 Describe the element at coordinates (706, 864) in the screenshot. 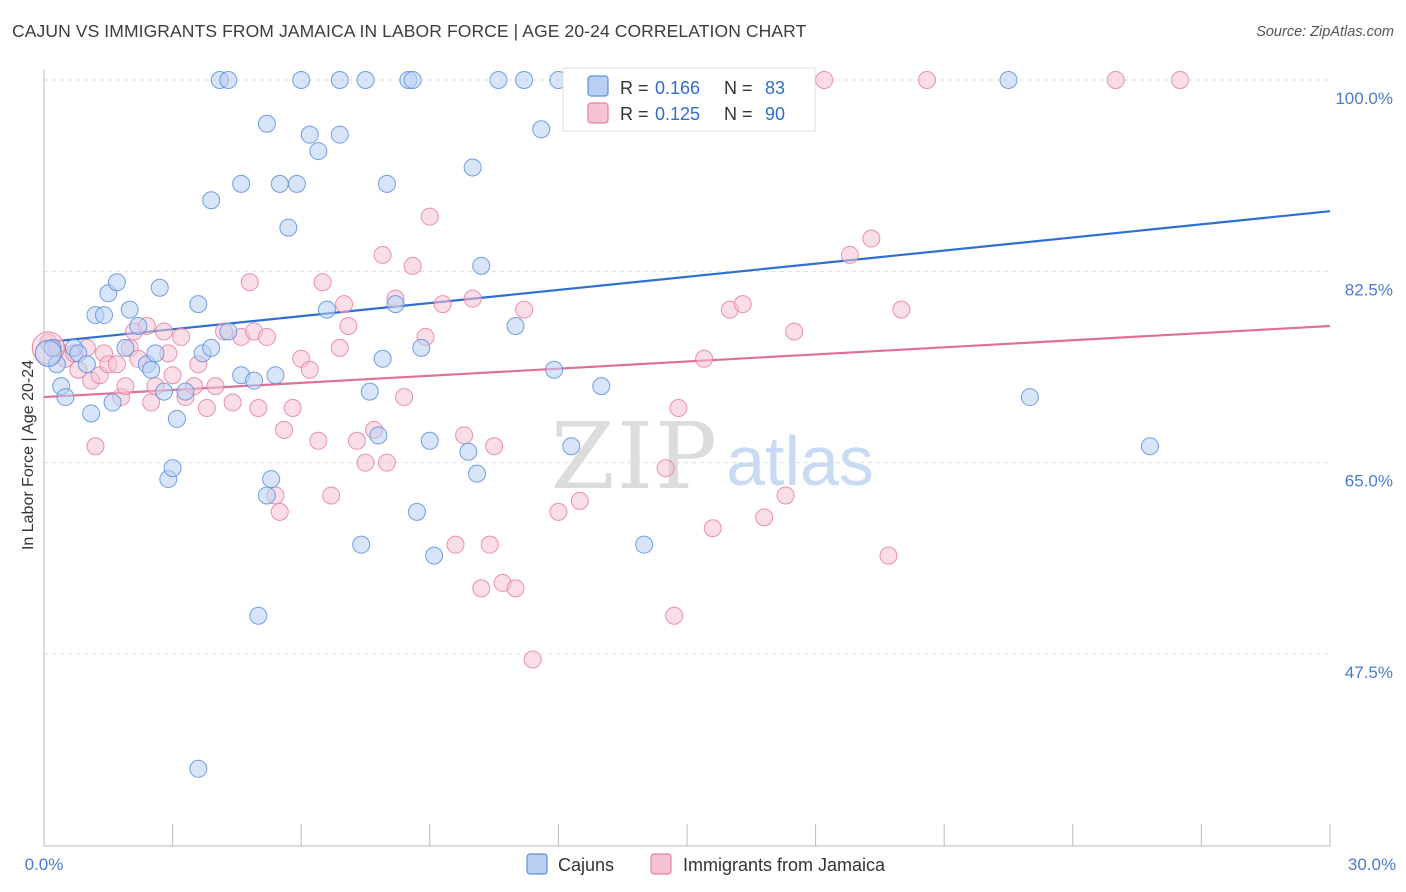

I see `series-legend: Cajuns Immigrants from Jamaica` at that location.